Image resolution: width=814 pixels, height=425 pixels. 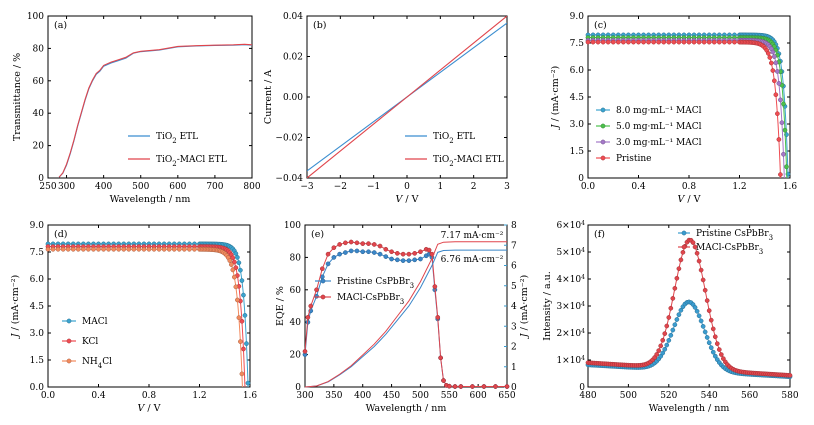 What do you see at coordinates (296, 356) in the screenshot?
I see `y-tick-label: 20` at bounding box center [296, 356].